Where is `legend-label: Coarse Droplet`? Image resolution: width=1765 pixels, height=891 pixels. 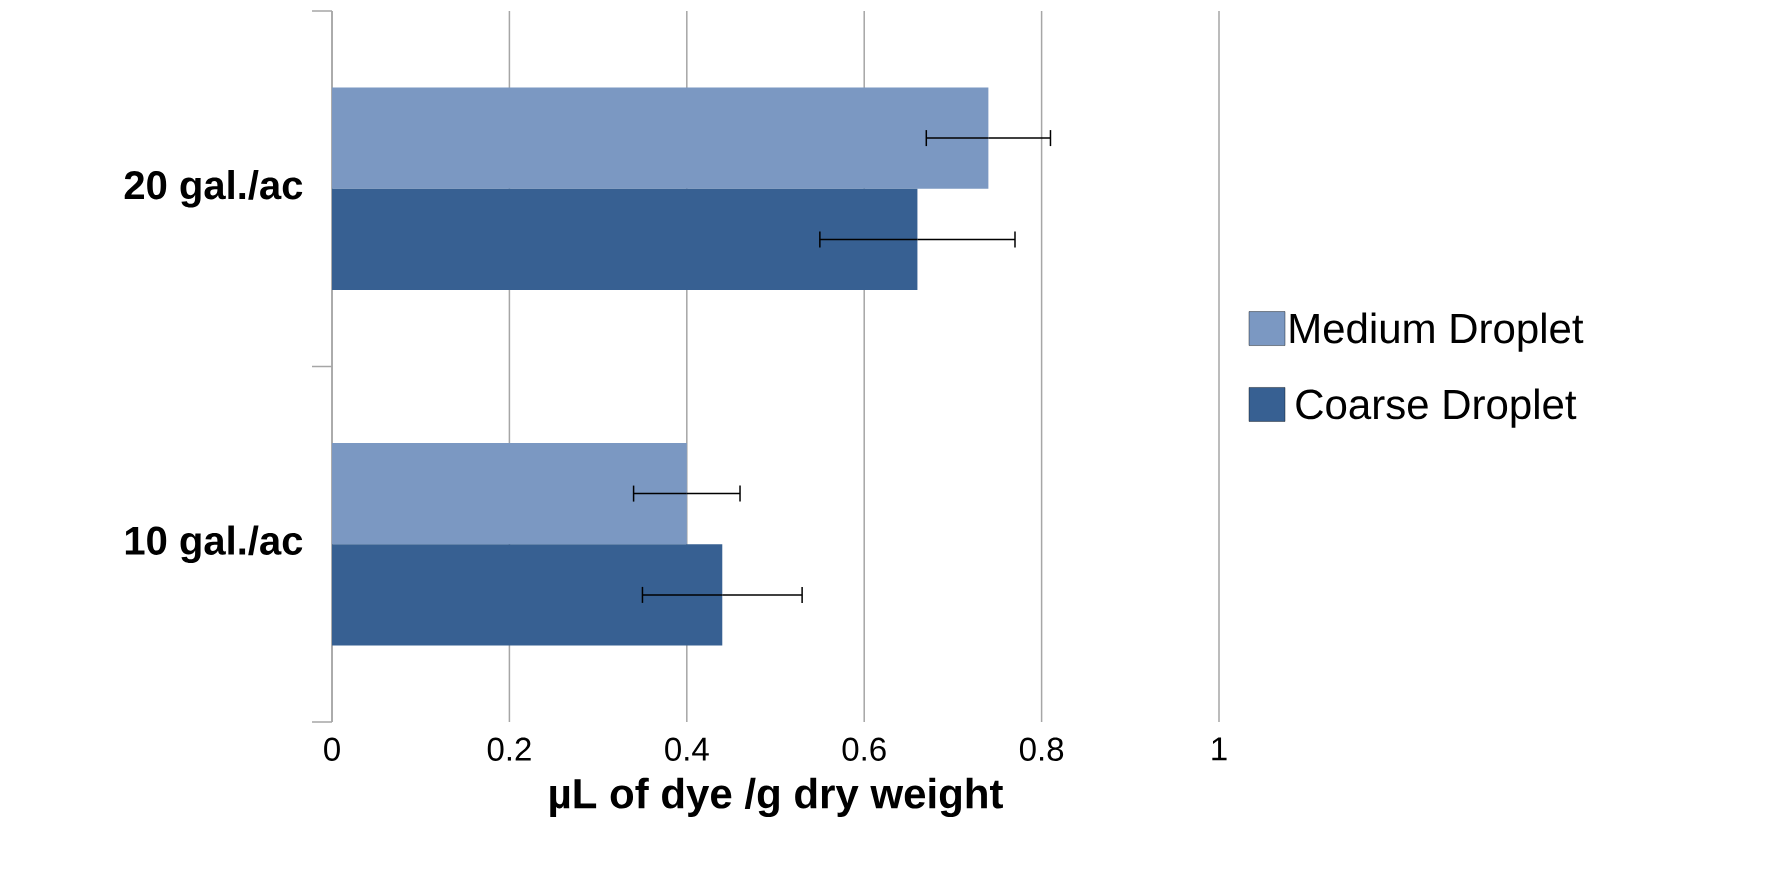 legend-label: Coarse Droplet is located at coordinates (1436, 408).